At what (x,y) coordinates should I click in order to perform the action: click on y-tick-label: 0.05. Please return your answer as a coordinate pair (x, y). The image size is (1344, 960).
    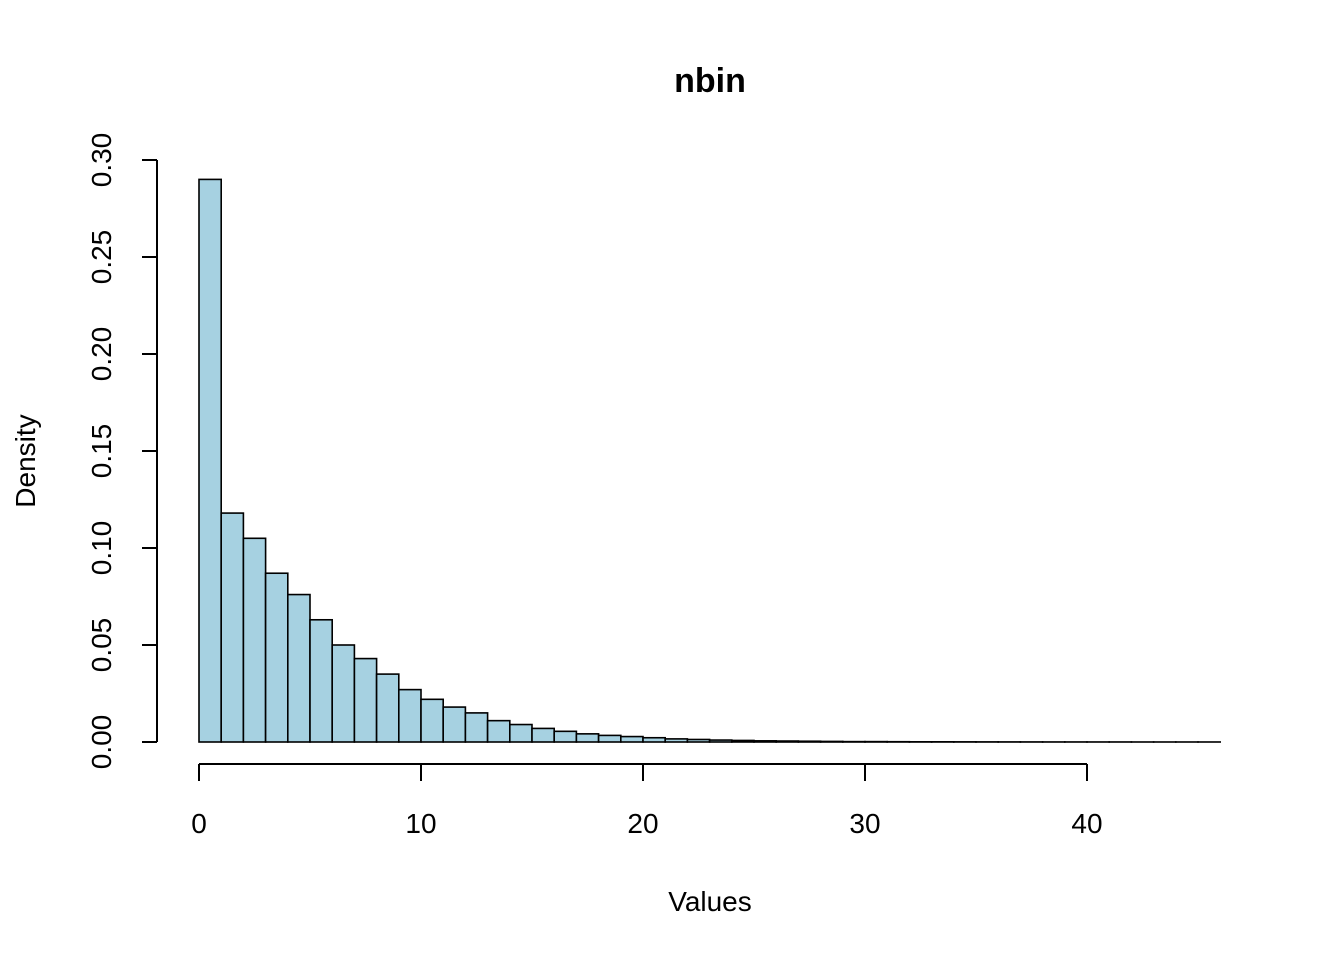
    Looking at the image, I should click on (101, 645).